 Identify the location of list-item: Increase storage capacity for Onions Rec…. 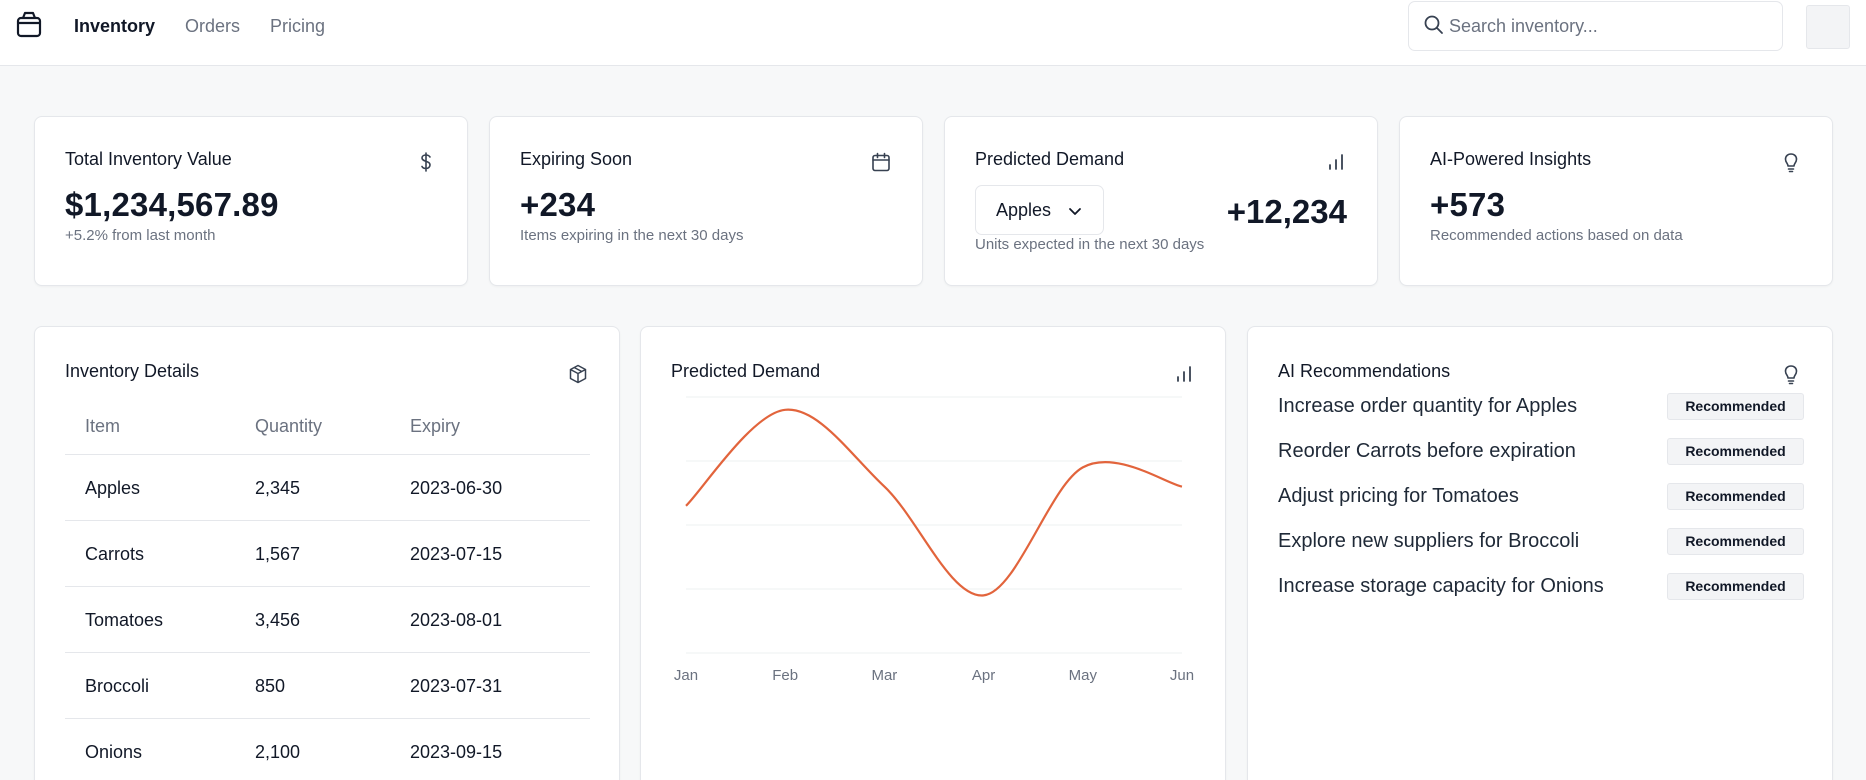
(1541, 595).